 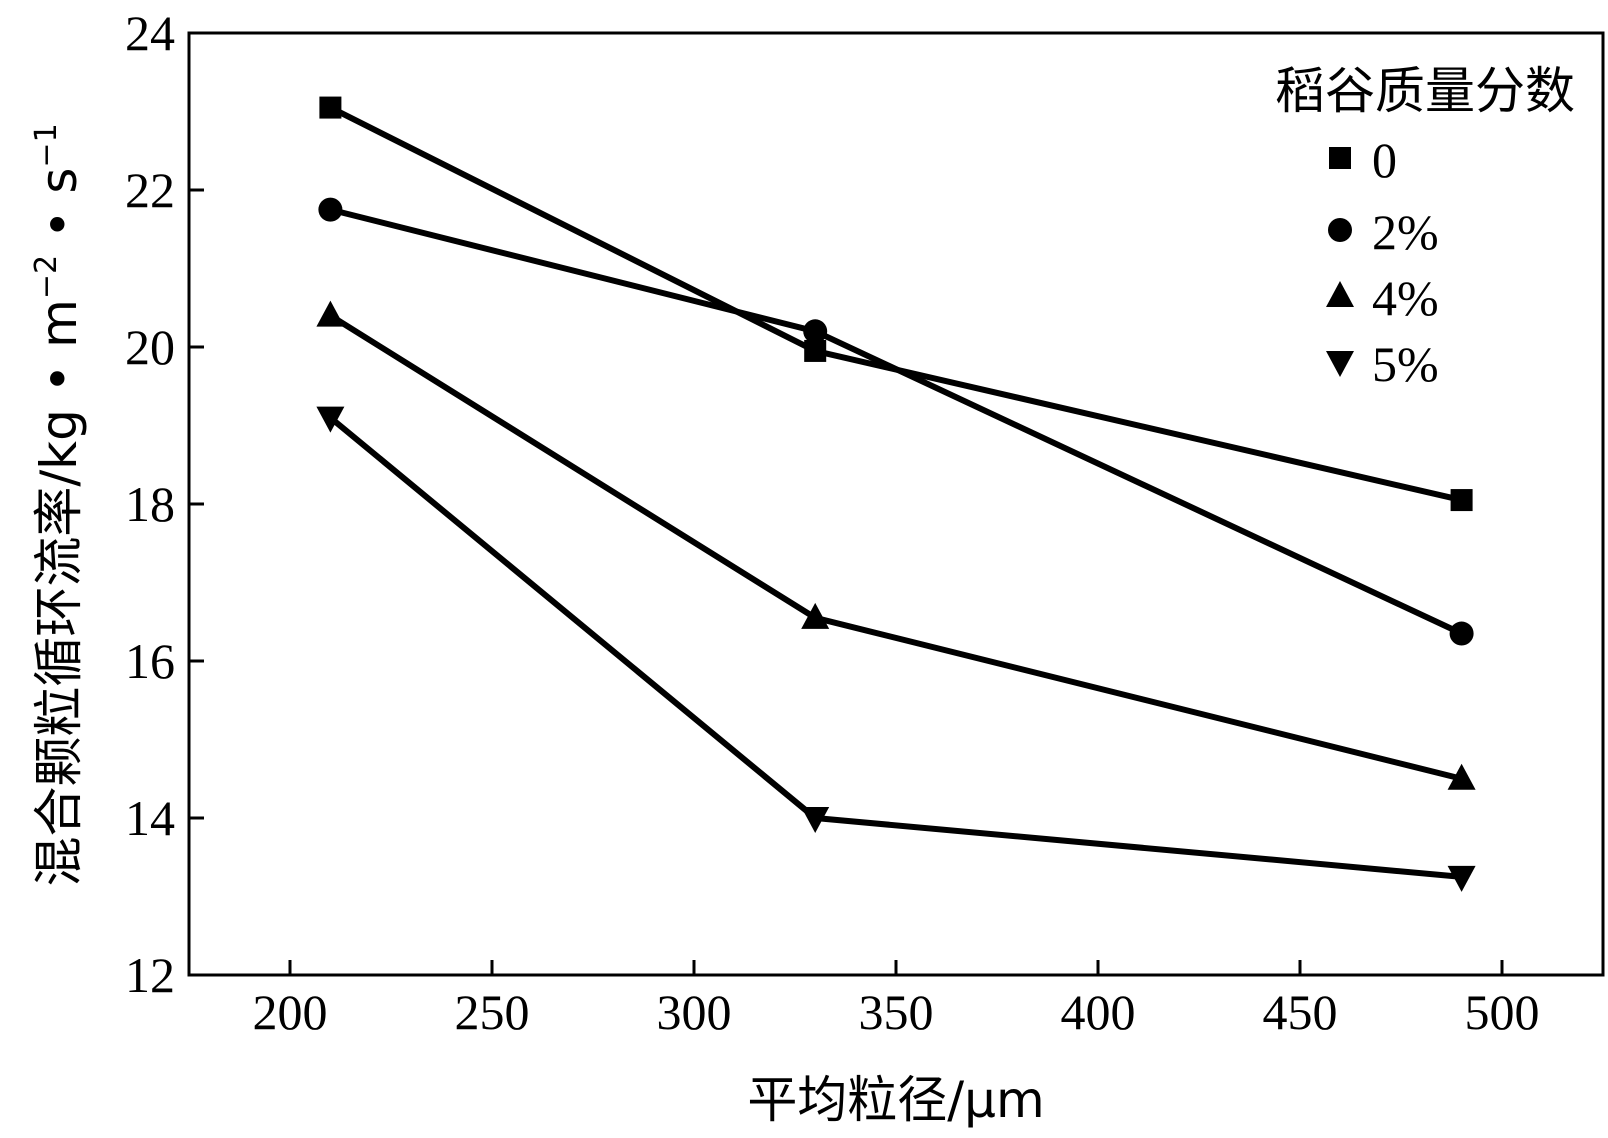 What do you see at coordinates (492, 1012) in the screenshot?
I see `x-tick-label: 250` at bounding box center [492, 1012].